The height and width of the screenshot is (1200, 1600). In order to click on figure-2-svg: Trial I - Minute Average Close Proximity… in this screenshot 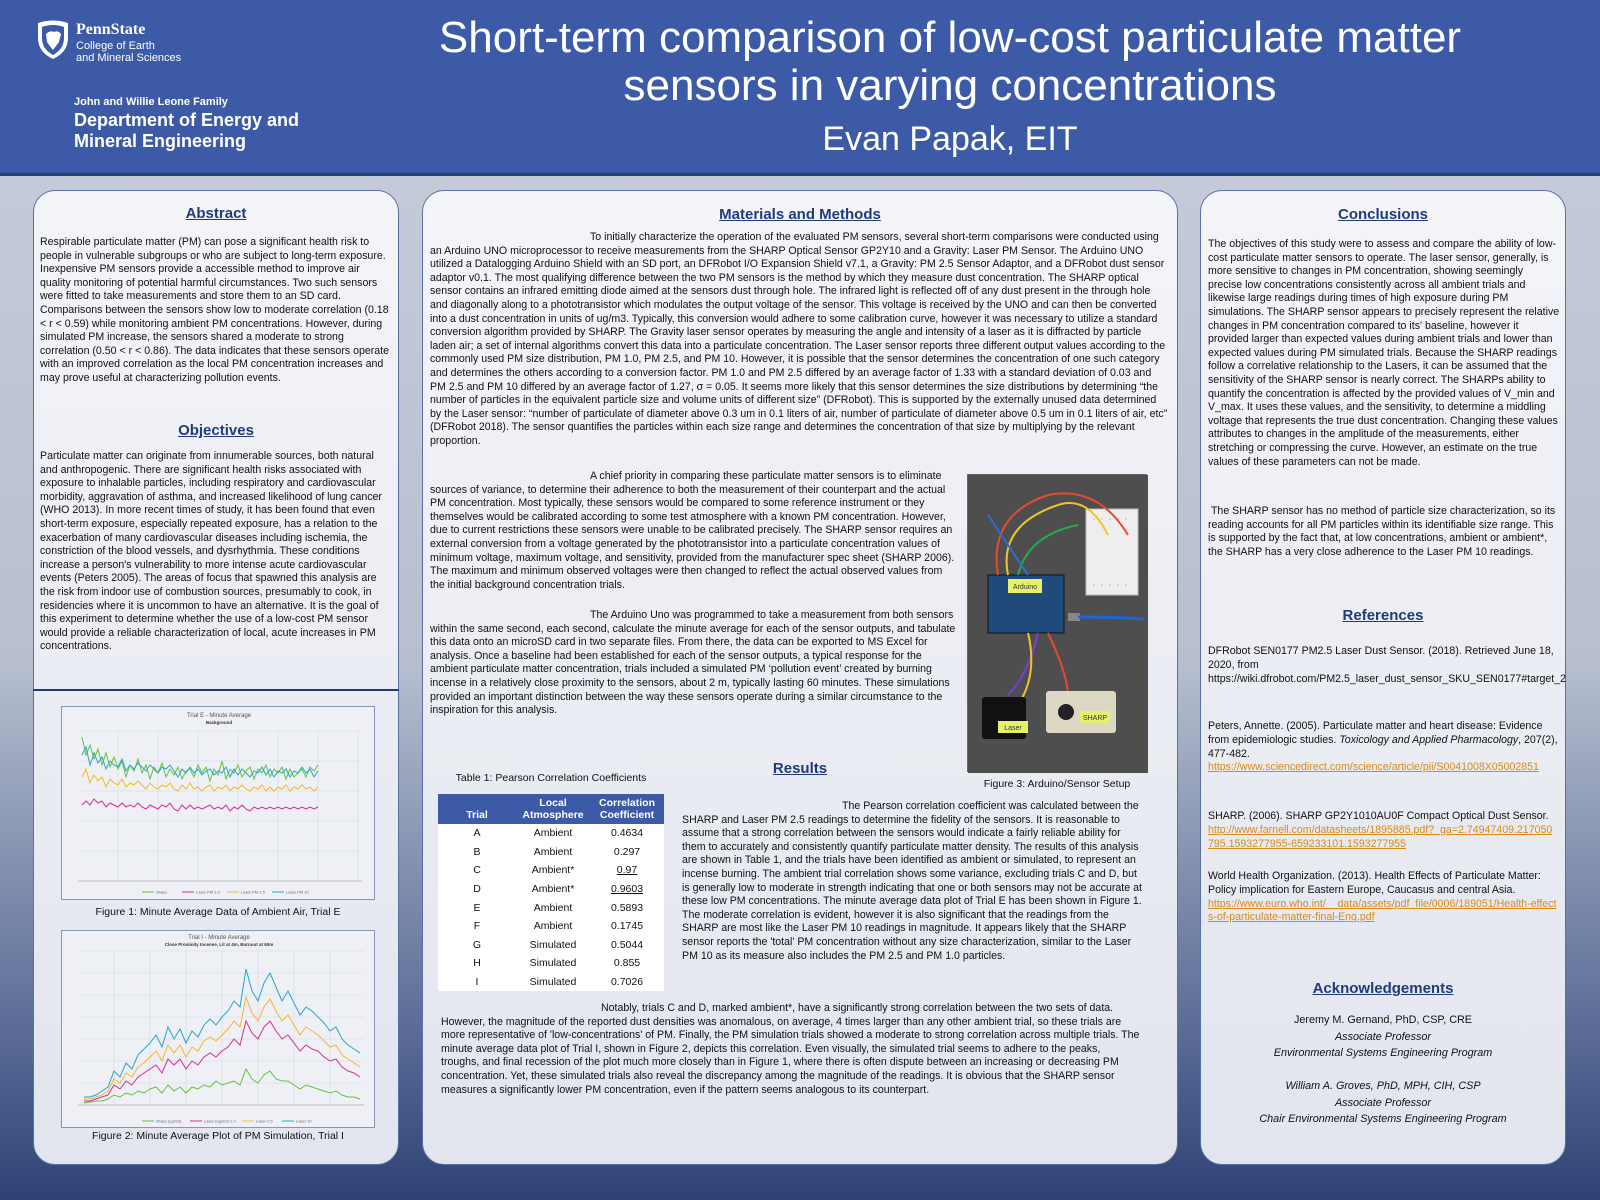, I will do `click(221, 1029)`.